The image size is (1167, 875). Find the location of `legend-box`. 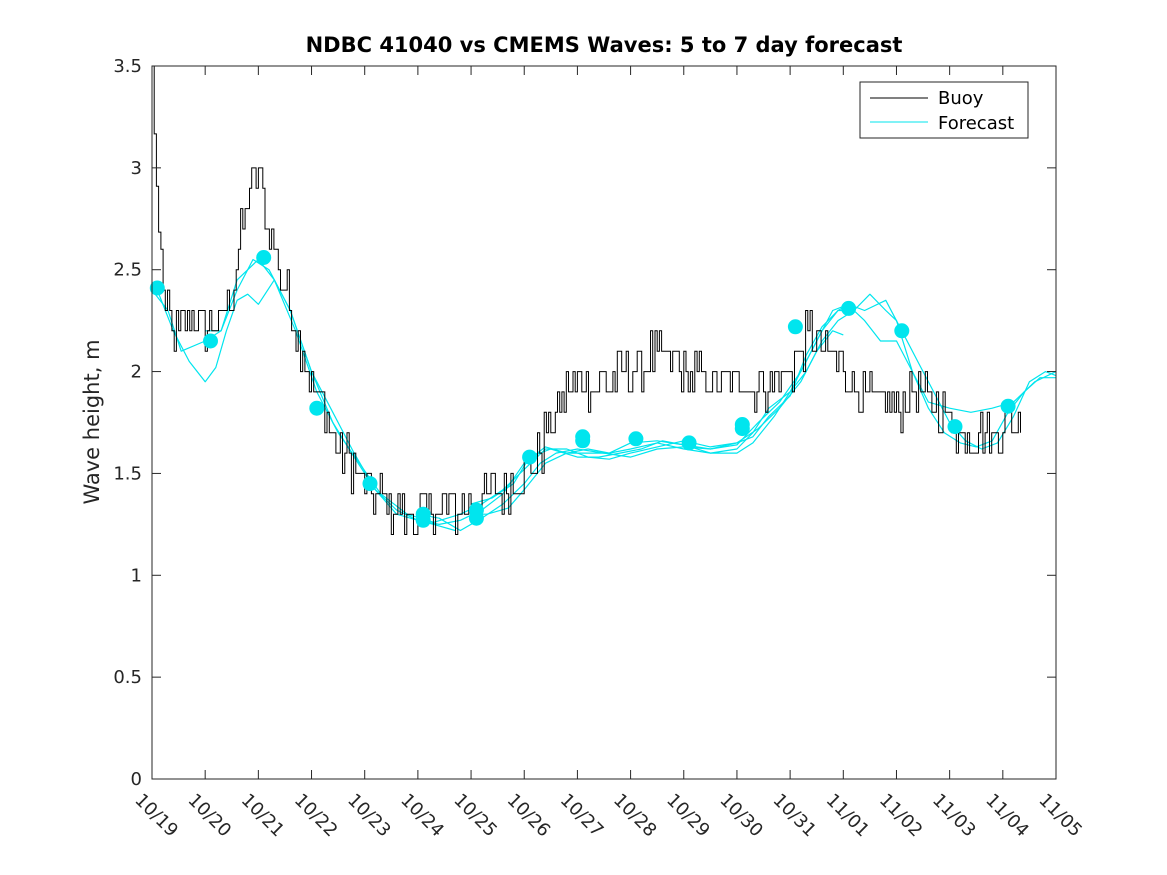

legend-box is located at coordinates (944, 110).